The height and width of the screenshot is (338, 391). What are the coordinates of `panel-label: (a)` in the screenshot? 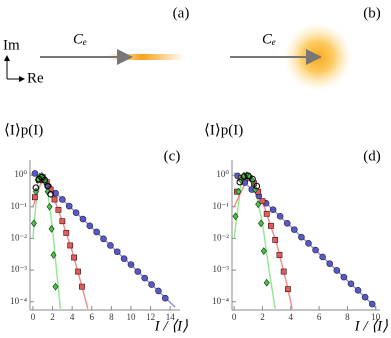 It's located at (181, 13).